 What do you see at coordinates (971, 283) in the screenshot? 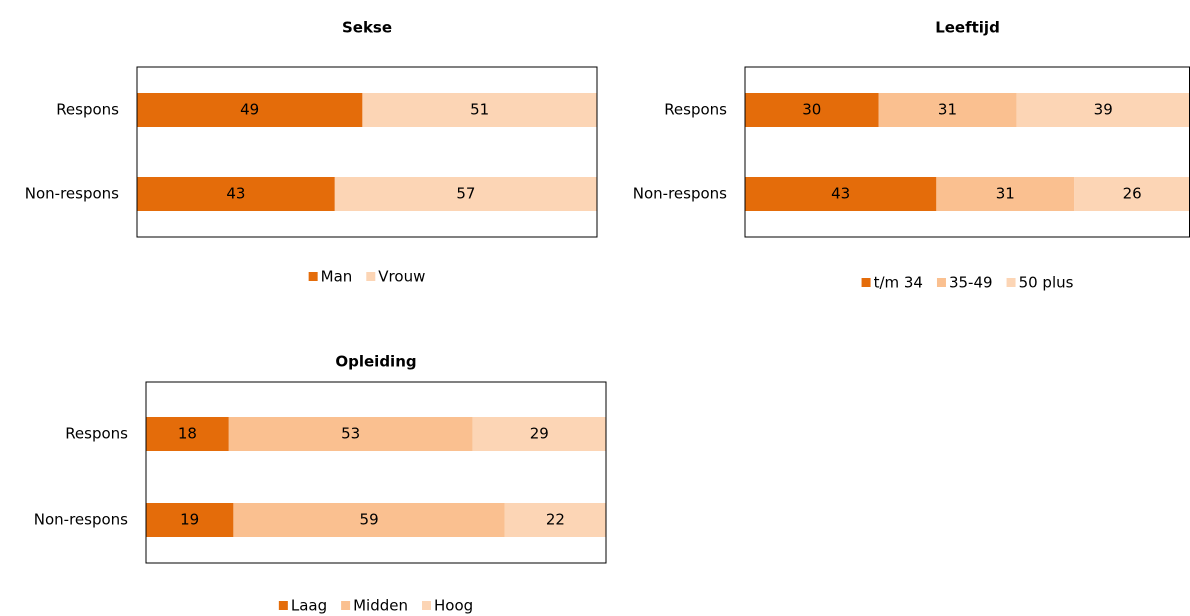
I see `legend-label: 35-49` at bounding box center [971, 283].